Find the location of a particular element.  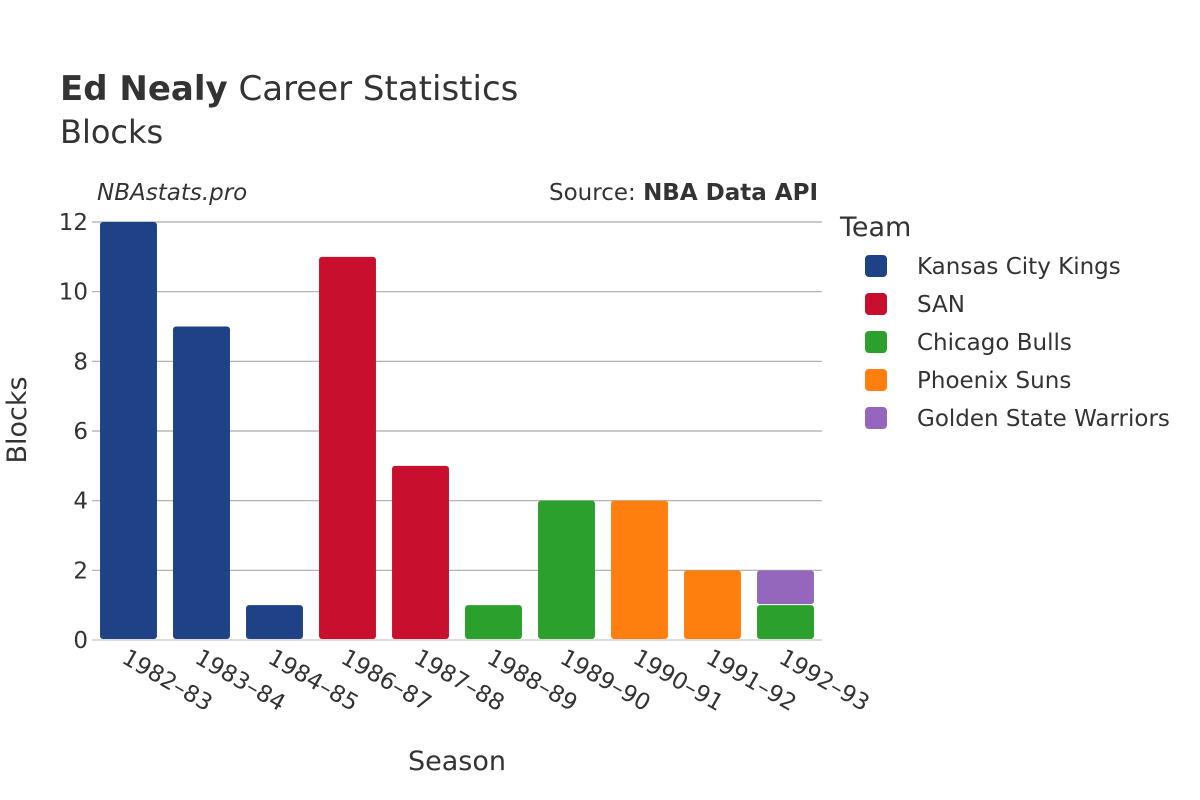

y-tick-label: 6 is located at coordinates (80, 432).